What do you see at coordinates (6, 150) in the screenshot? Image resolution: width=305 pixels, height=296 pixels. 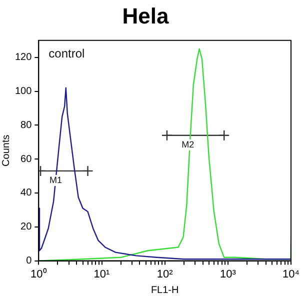 I see `y-axis-title: Counts` at bounding box center [6, 150].